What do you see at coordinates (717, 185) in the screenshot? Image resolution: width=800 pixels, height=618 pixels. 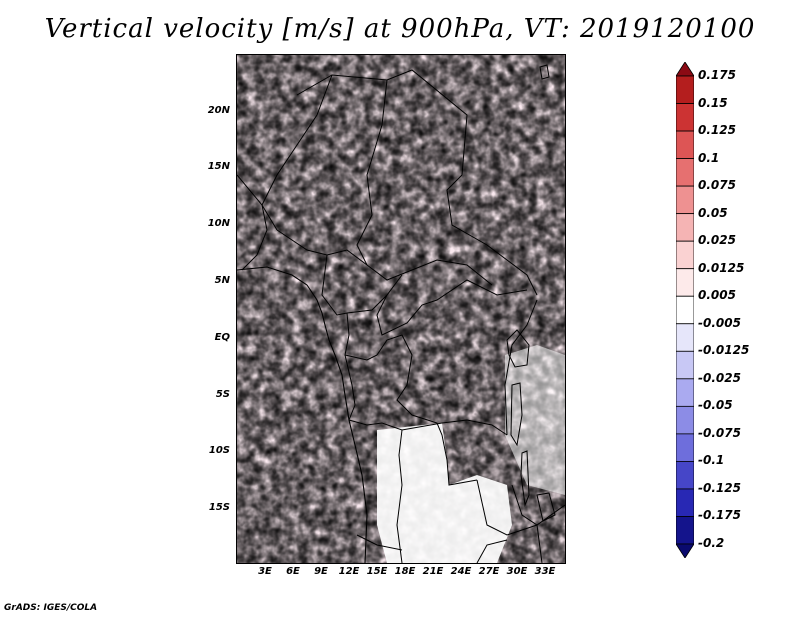 I see `colorbar-label: 0.075` at bounding box center [717, 185].